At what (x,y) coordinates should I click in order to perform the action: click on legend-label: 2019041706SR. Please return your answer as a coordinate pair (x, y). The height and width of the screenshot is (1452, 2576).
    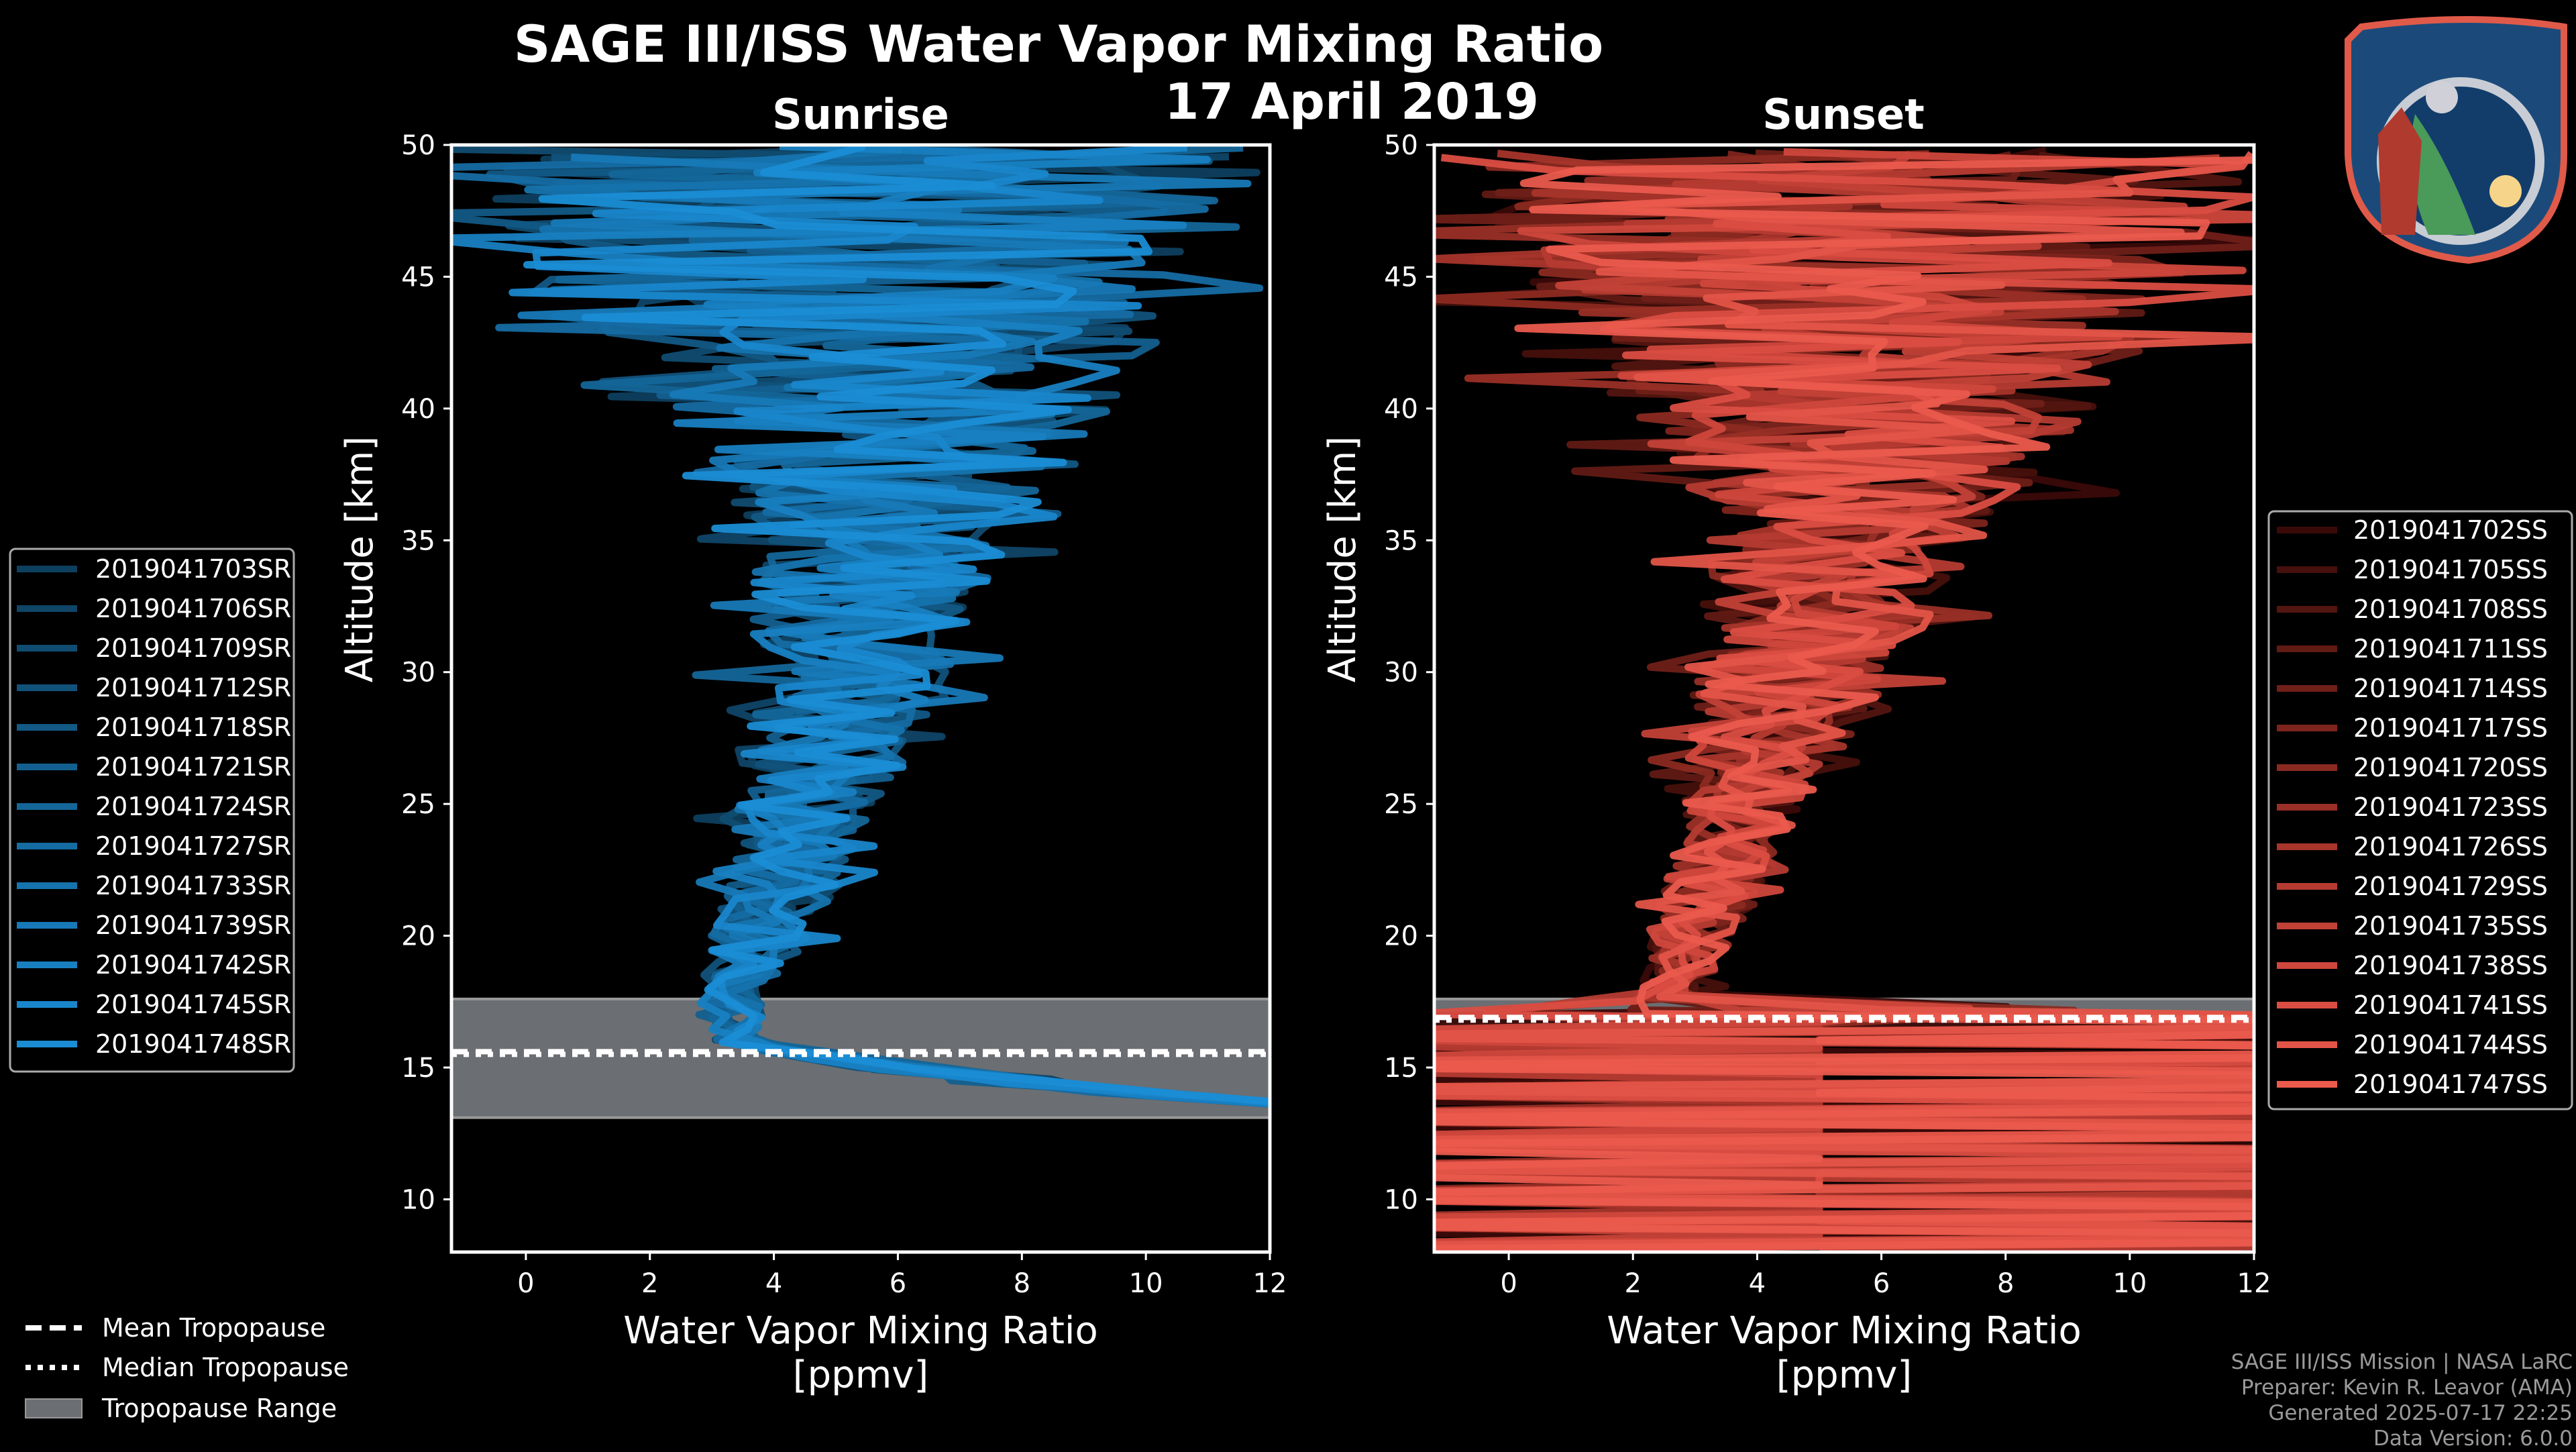
    Looking at the image, I should click on (193, 609).